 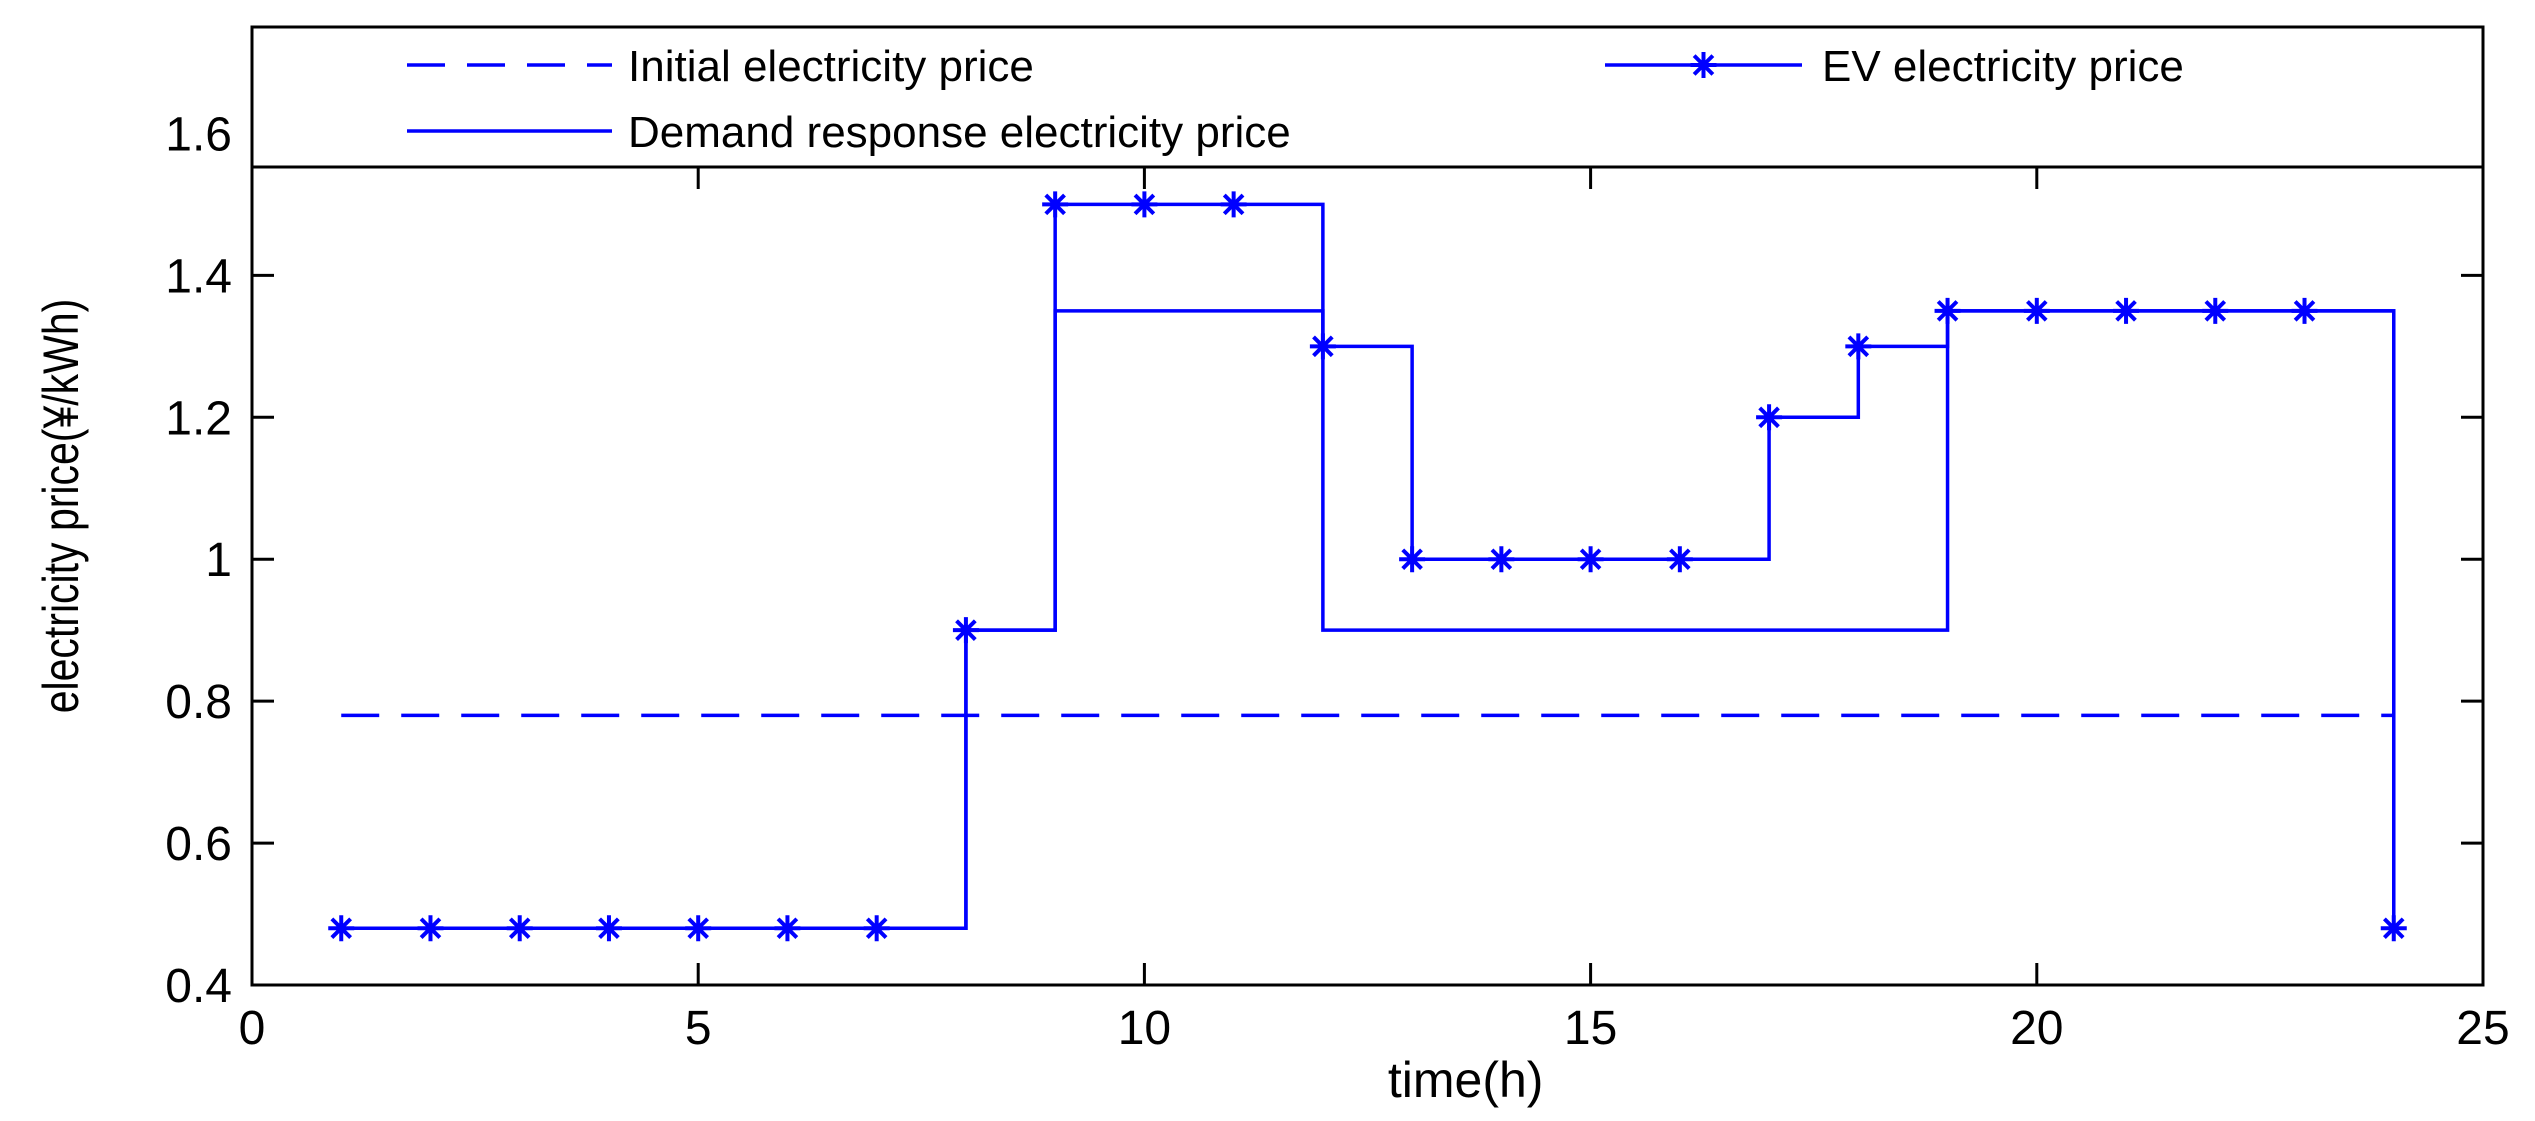 I want to click on y-tick-label: 1, so click(x=218, y=560).